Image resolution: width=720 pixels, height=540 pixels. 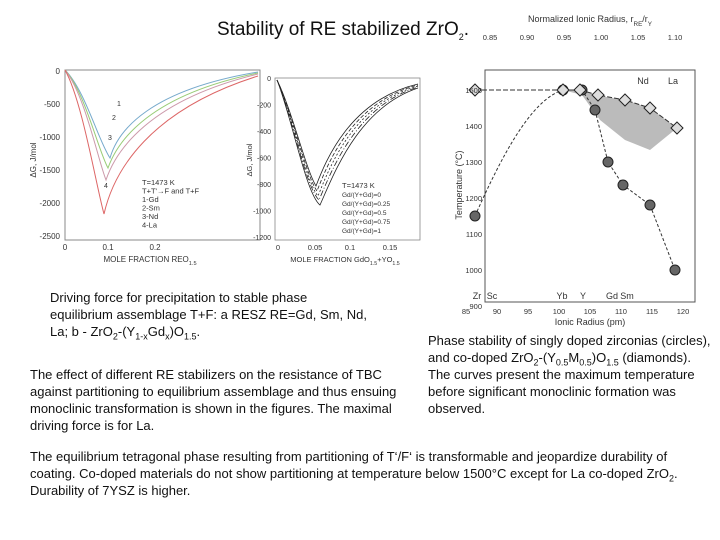 What do you see at coordinates (638, 37) in the screenshot?
I see `top-tick-label: 1.05` at bounding box center [638, 37].